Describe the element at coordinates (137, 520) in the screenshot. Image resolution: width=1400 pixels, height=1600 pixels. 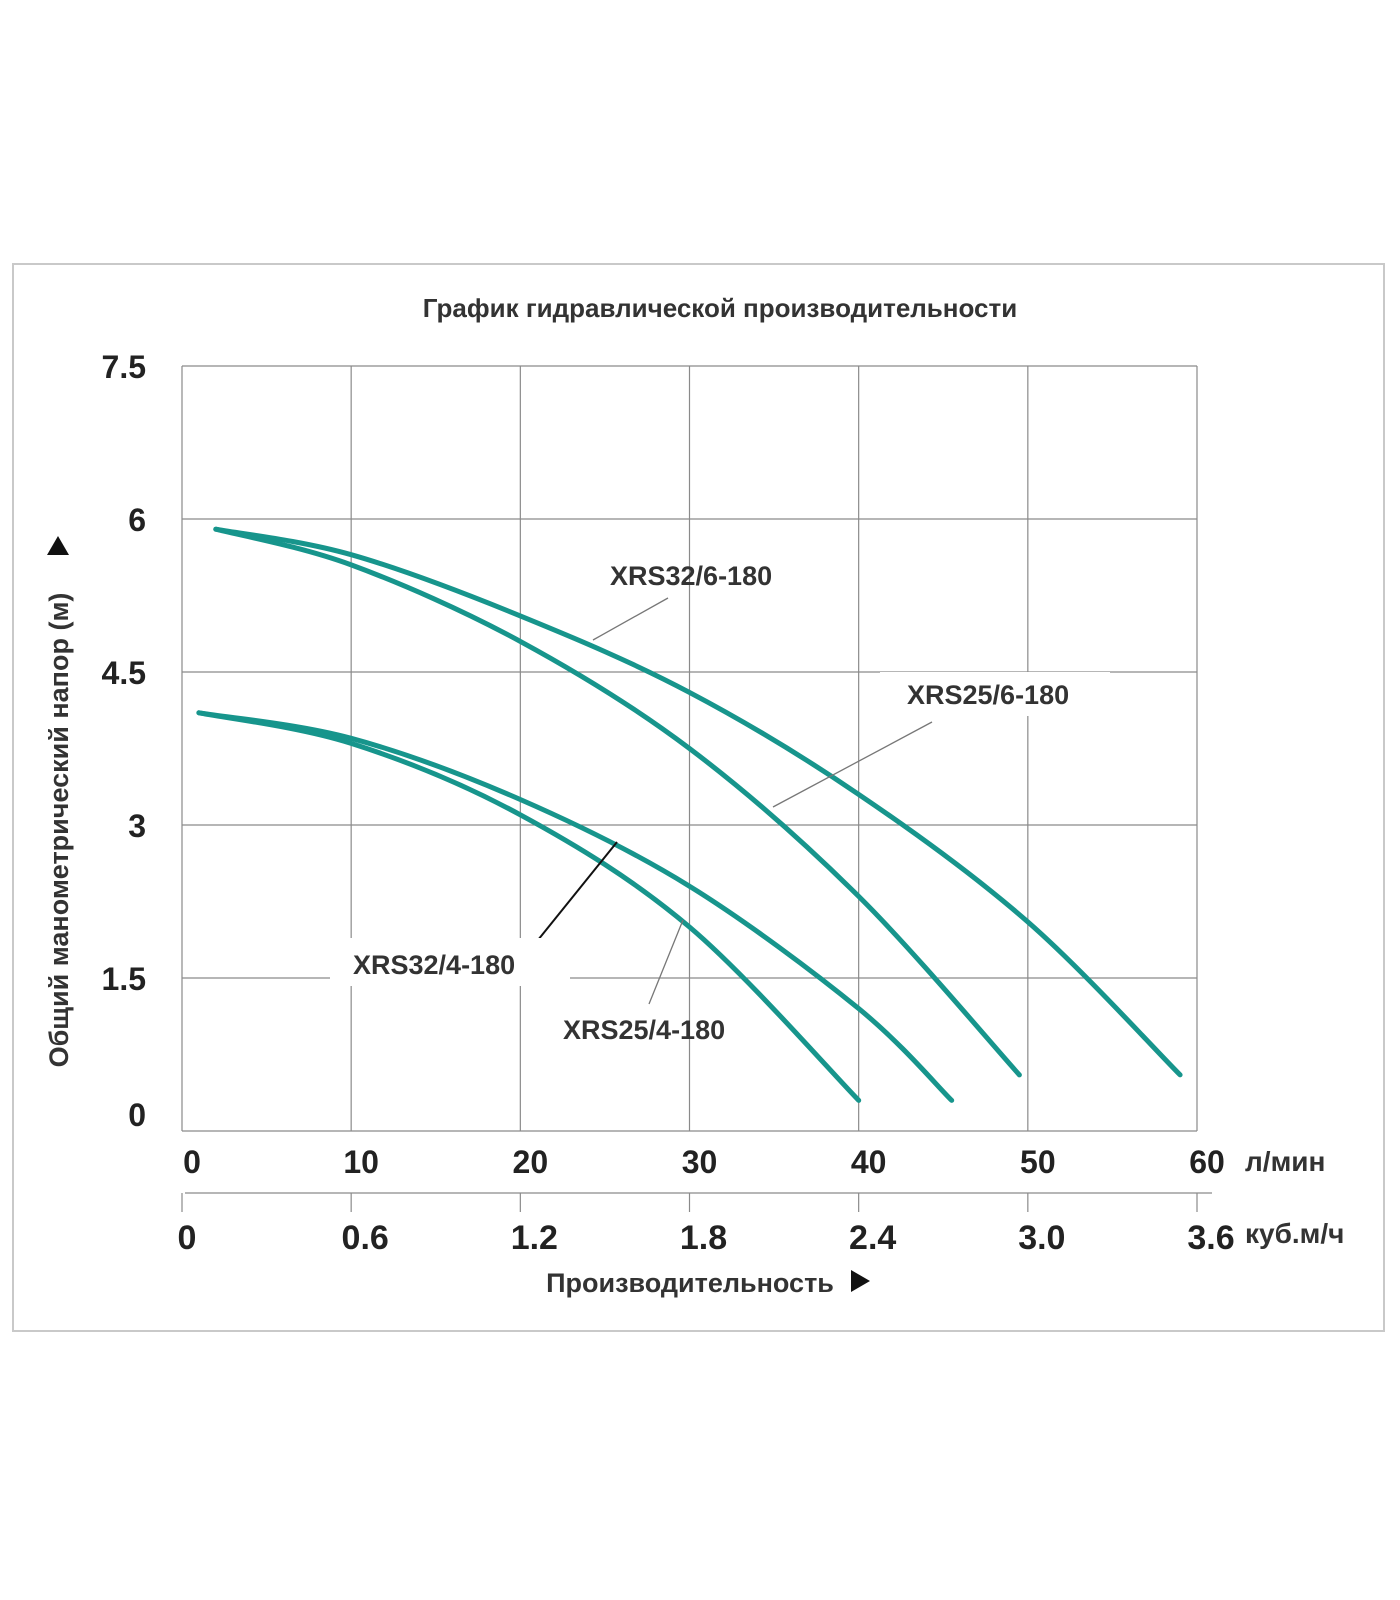
I see `y-tick-label: 6` at that location.